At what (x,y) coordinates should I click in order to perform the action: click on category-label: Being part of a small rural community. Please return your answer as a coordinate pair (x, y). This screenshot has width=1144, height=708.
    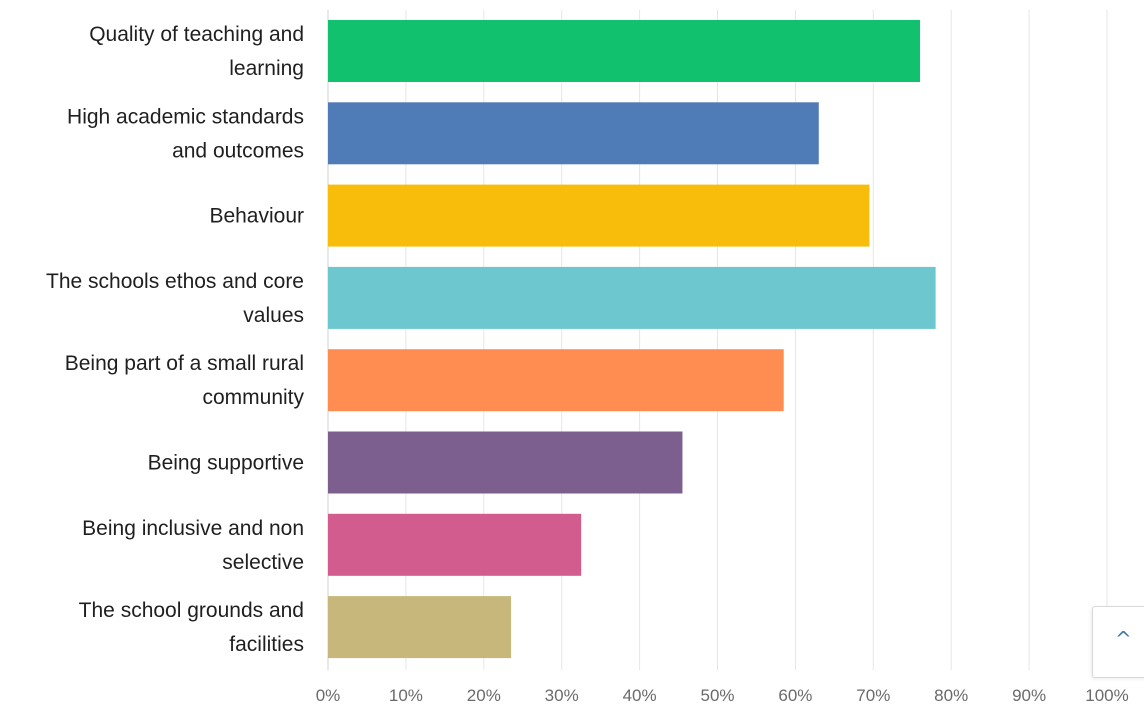
    Looking at the image, I should click on (185, 380).